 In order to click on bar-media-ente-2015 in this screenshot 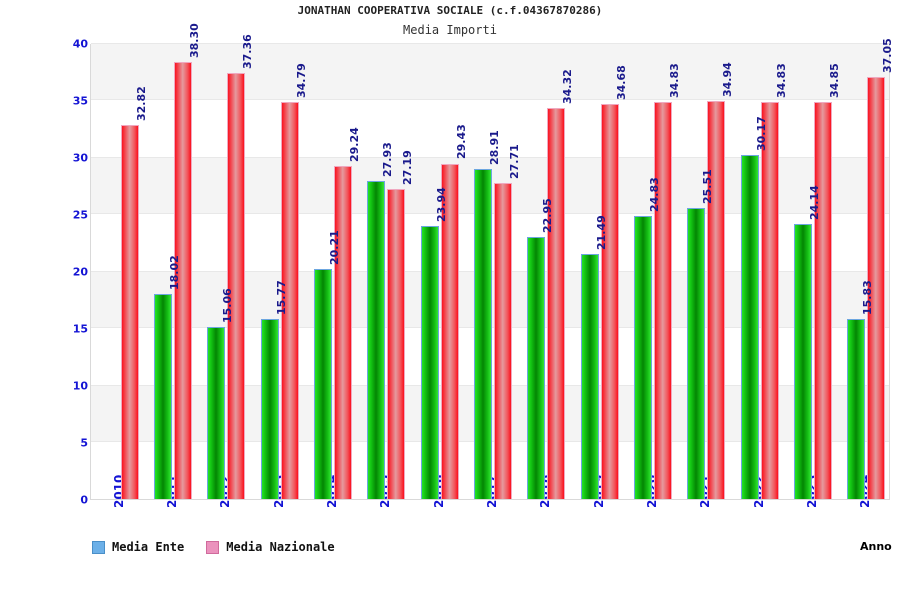, I will do `click(376, 339)`.